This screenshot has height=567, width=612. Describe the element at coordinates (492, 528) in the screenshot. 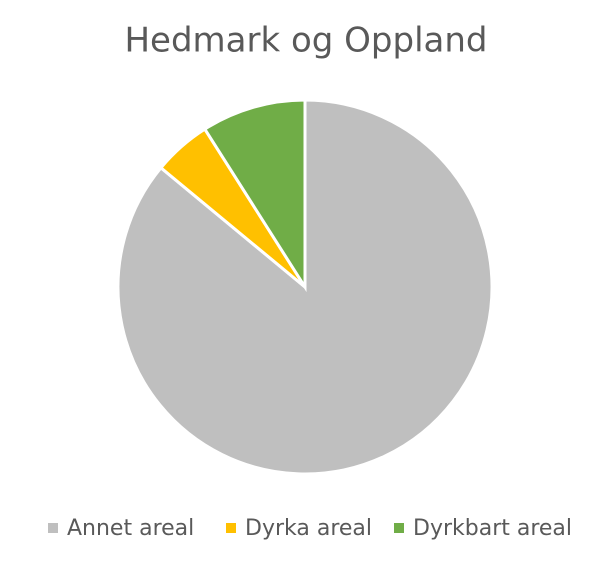

I see `legend-label: Dyrkbart areal` at that location.